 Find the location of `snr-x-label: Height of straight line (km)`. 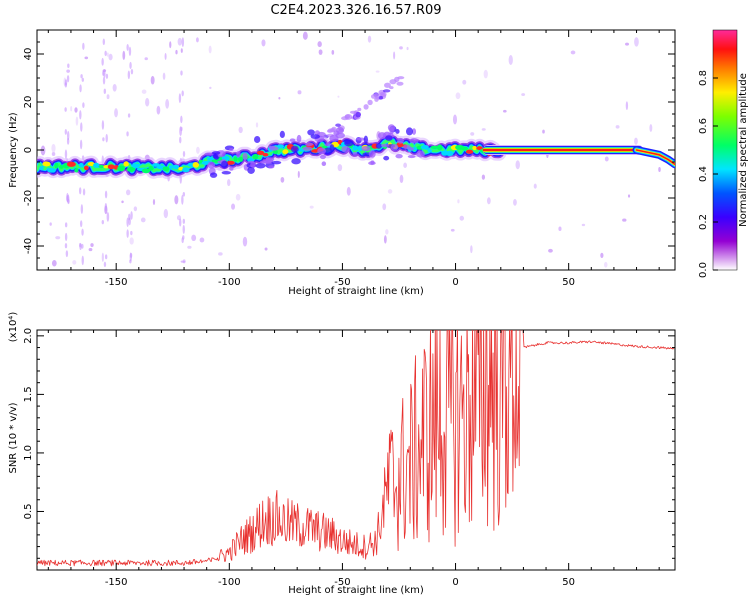

snr-x-label: Height of straight line (km) is located at coordinates (356, 590).